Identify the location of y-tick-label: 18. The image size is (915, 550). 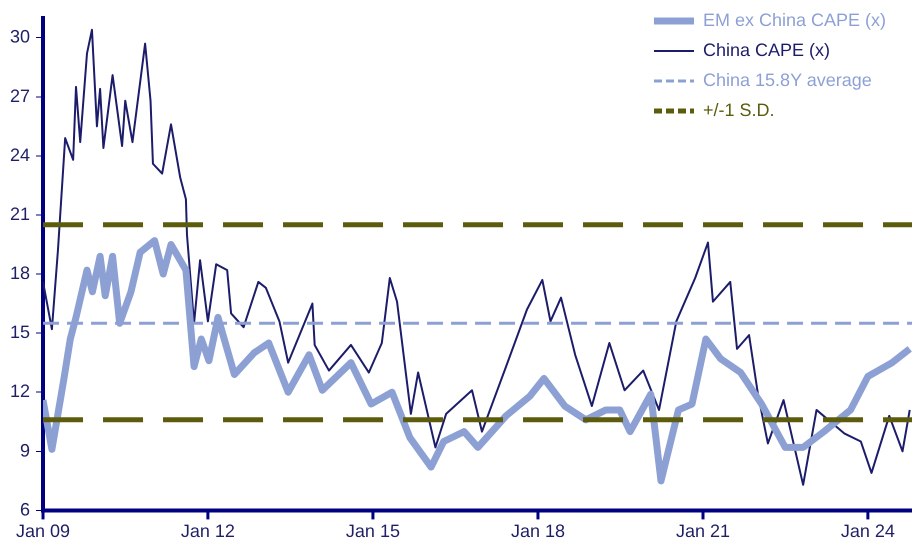
(20, 273).